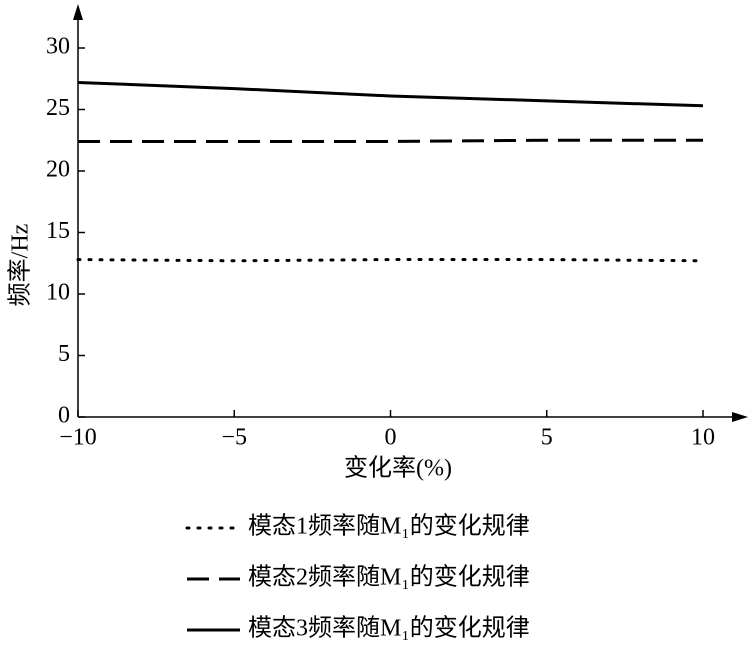  What do you see at coordinates (703, 438) in the screenshot?
I see `x-tick-label: 10` at bounding box center [703, 438].